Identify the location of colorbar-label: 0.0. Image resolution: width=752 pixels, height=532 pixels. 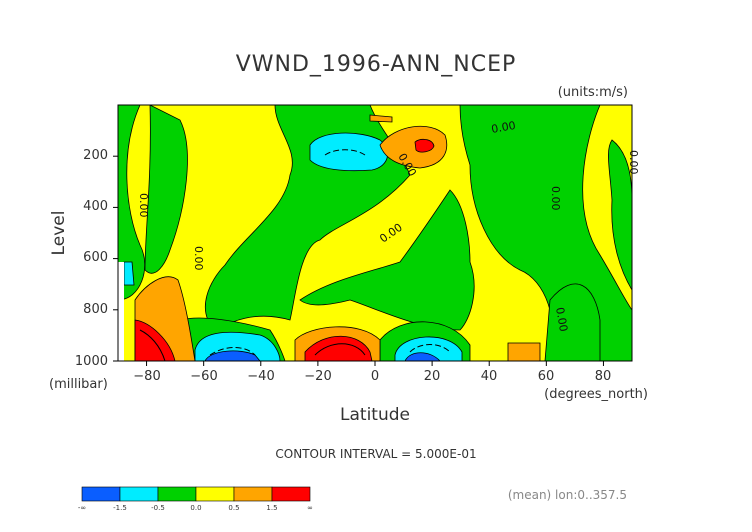
(195, 508).